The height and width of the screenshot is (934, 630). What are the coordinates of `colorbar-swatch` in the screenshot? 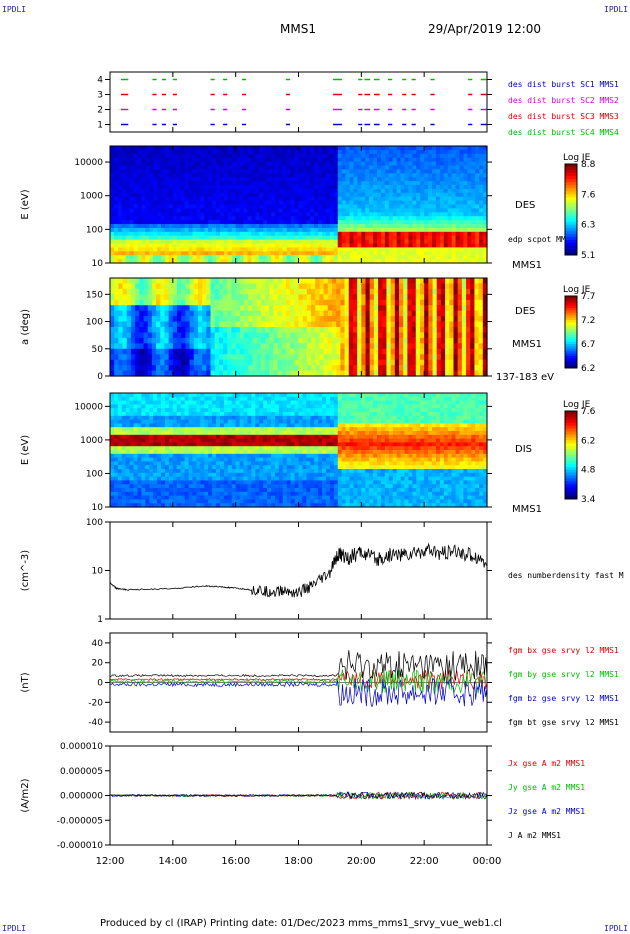 It's located at (571, 220).